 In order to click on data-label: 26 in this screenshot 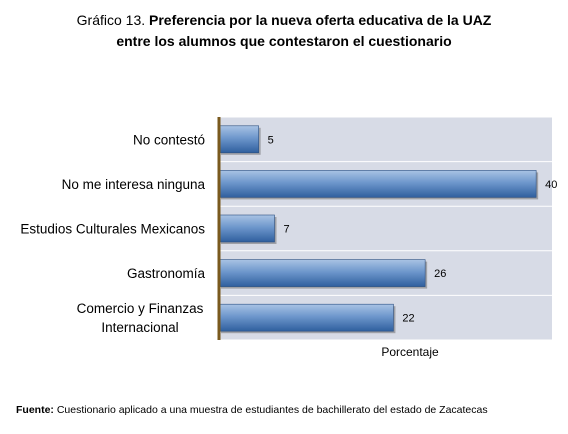, I will do `click(440, 274)`.